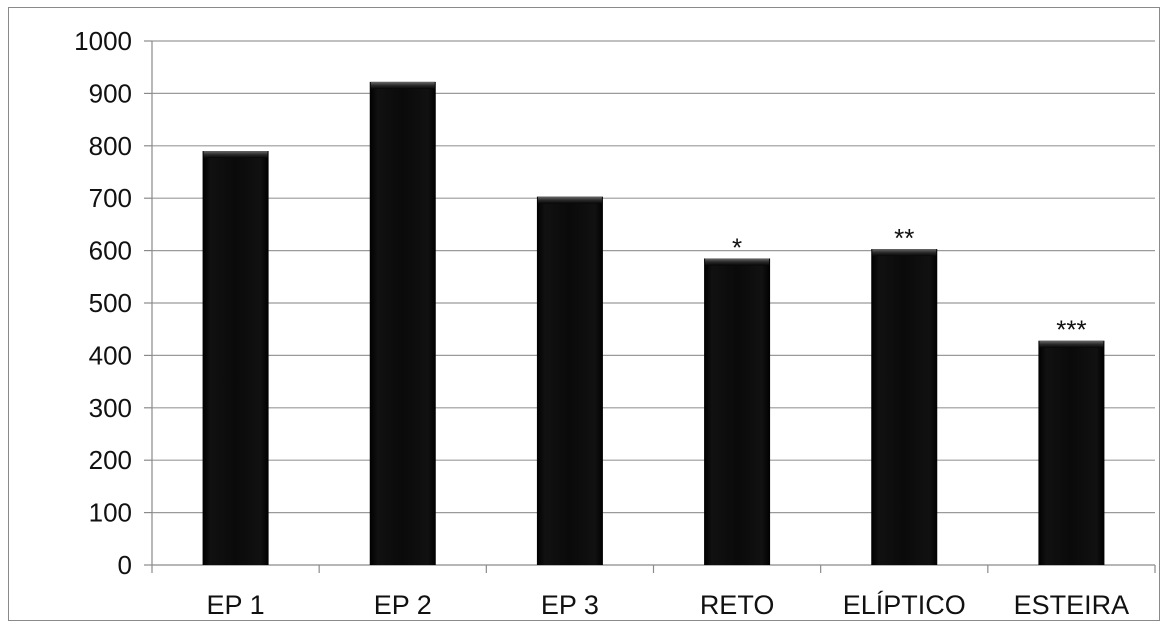 The height and width of the screenshot is (628, 1167). What do you see at coordinates (737, 247) in the screenshot?
I see `significance-marker: *` at bounding box center [737, 247].